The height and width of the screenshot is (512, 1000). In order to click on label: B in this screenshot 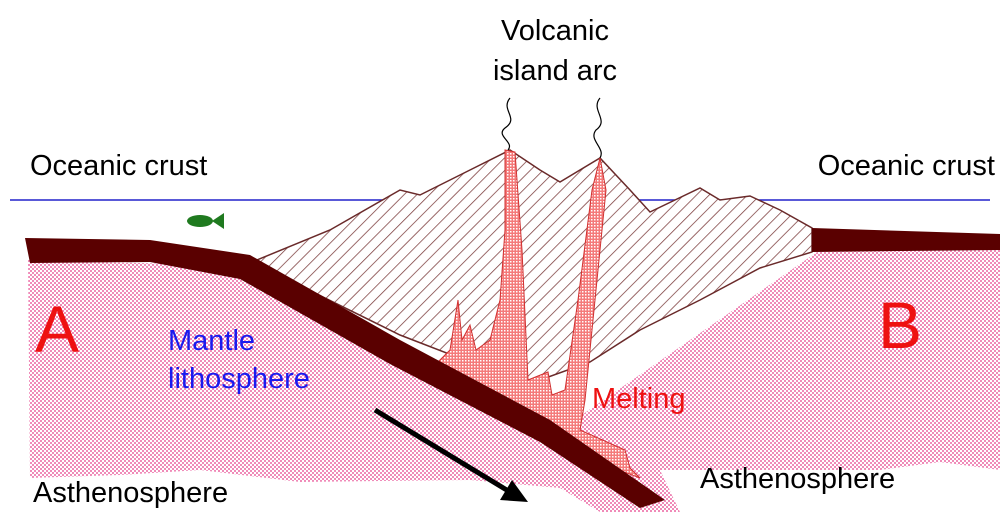, I will do `click(900, 325)`.